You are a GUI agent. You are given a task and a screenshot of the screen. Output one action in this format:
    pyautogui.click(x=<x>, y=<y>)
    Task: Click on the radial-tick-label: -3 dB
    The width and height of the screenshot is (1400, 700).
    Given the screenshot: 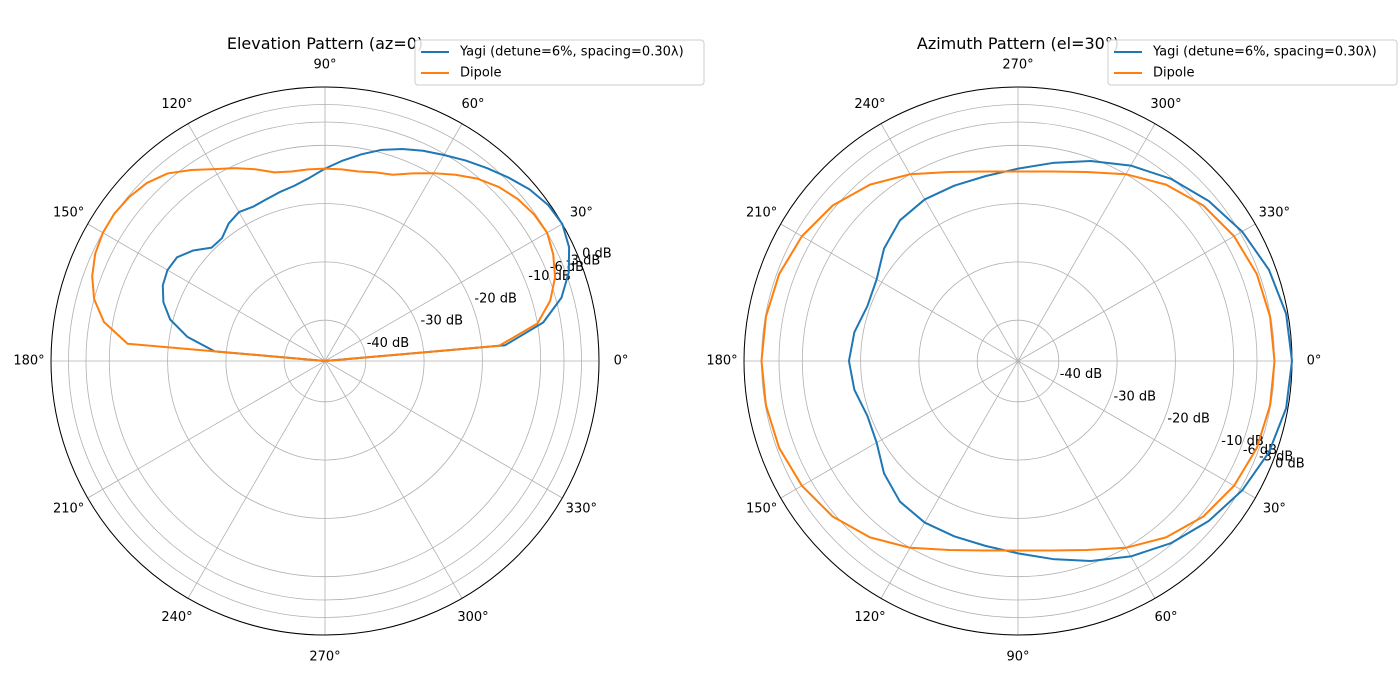 What is the action you would take?
    pyautogui.click(x=583, y=260)
    